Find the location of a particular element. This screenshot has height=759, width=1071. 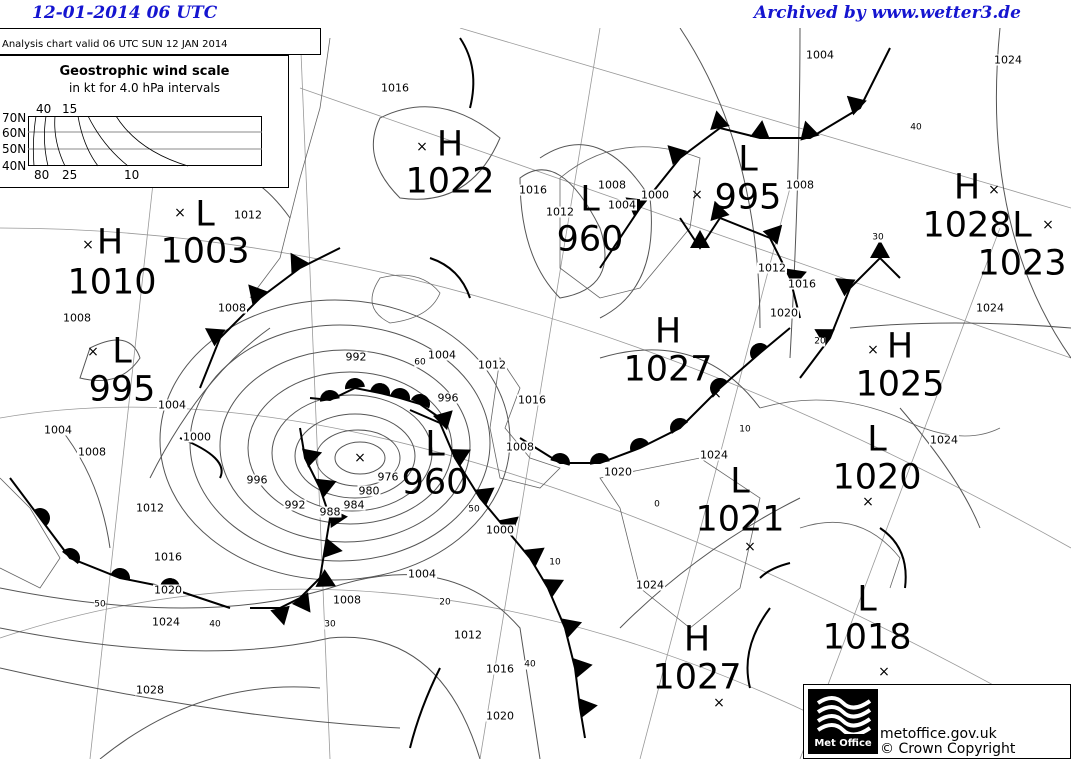

warm-front-east is located at coordinates (655, 396).